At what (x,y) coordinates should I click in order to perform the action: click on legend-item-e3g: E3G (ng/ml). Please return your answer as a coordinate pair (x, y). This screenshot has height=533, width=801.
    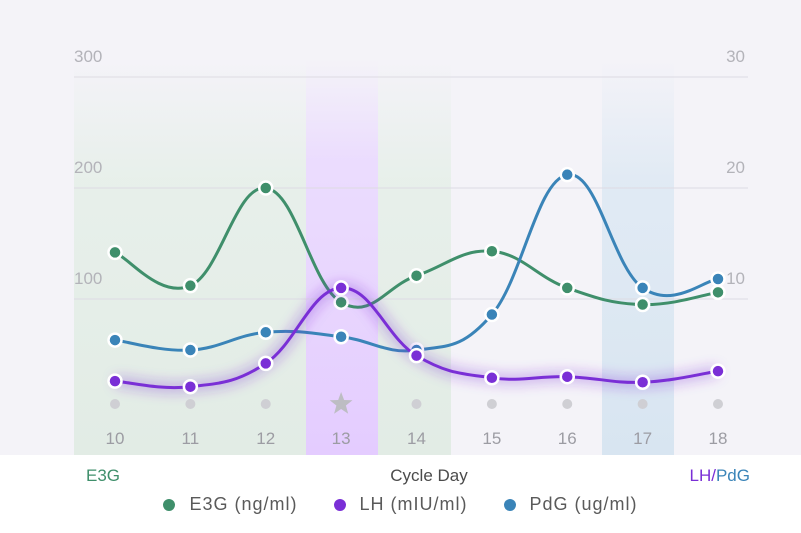
    Looking at the image, I should click on (230, 504).